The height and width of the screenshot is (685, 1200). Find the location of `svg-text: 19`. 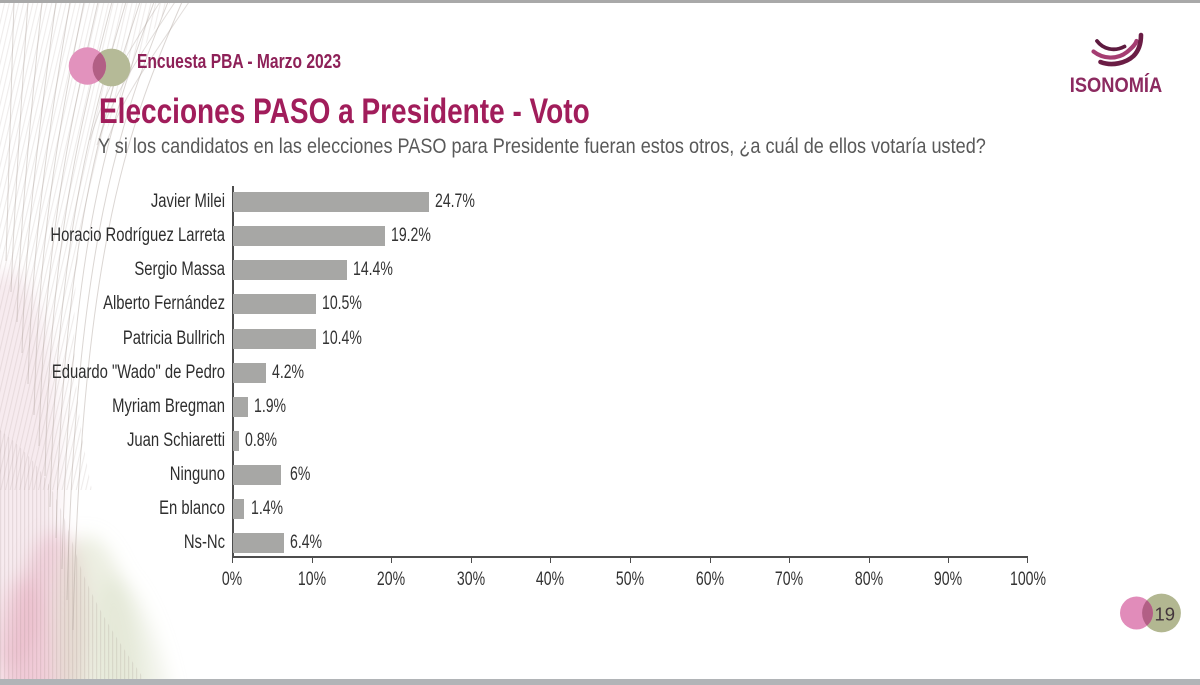

svg-text: 19 is located at coordinates (1165, 614).